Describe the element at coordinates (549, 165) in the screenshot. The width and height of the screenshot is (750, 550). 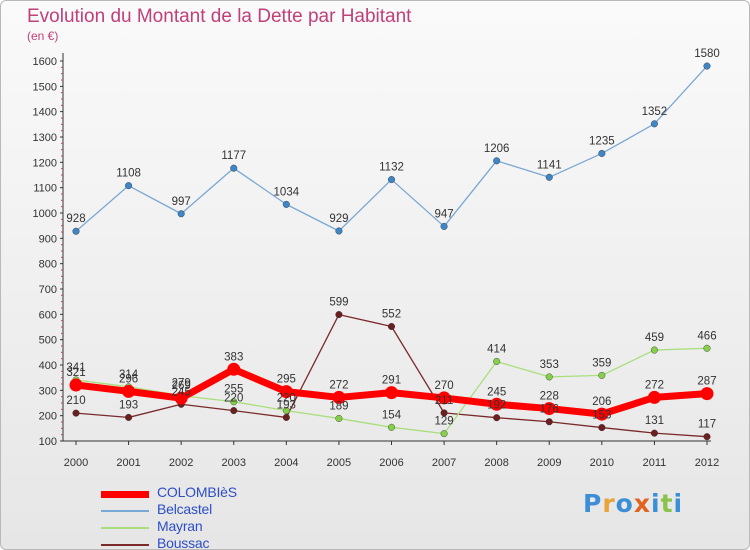
I see `data-label-belcastel: 1141` at that location.